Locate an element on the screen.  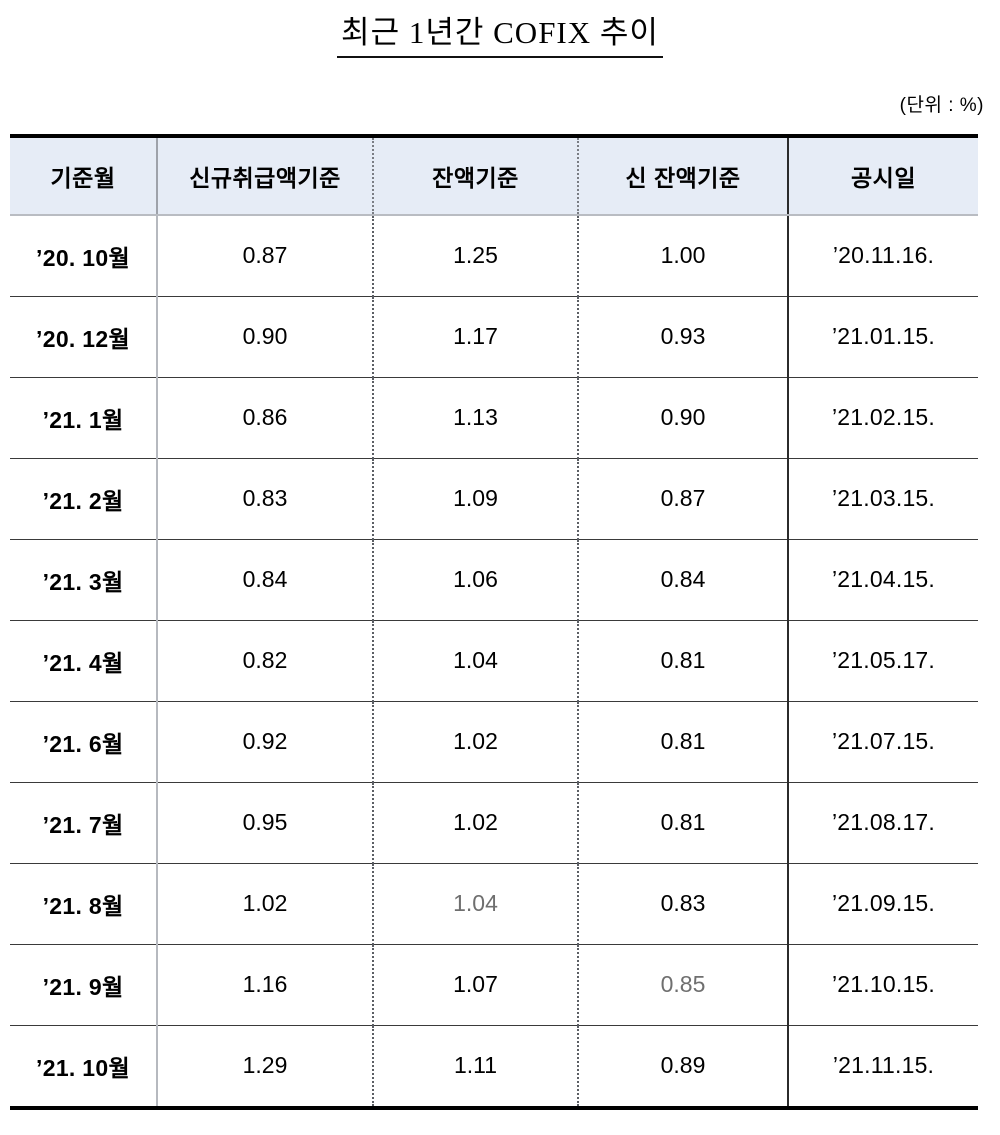
cell-new-balance: 0.89 is located at coordinates (682, 1066).